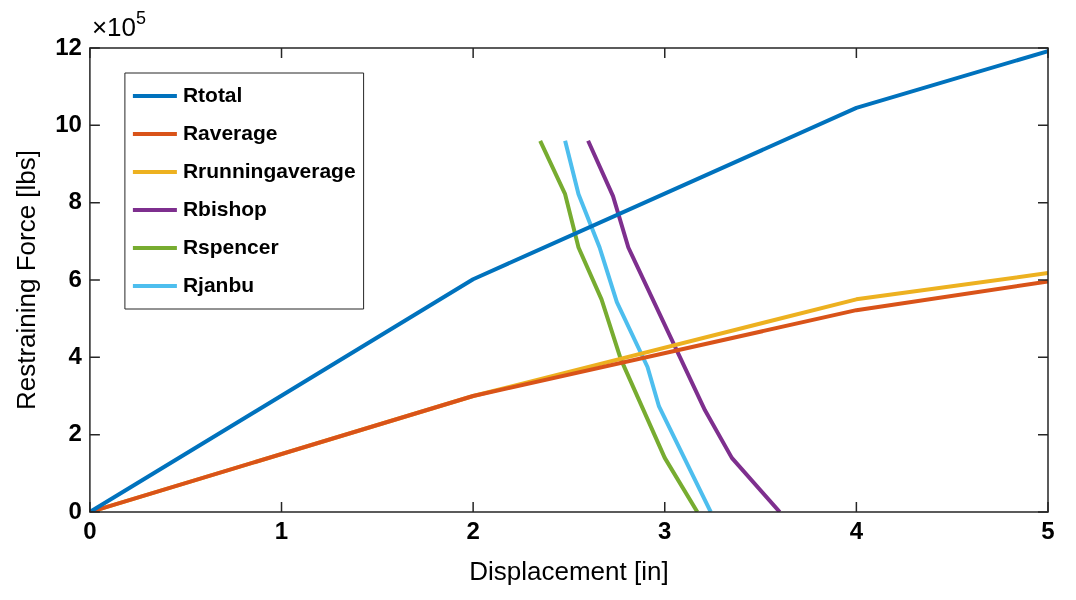 Image resolution: width=1076 pixels, height=600 pixels. What do you see at coordinates (569, 570) in the screenshot?
I see `x-axis-title: Displacement [in]` at bounding box center [569, 570].